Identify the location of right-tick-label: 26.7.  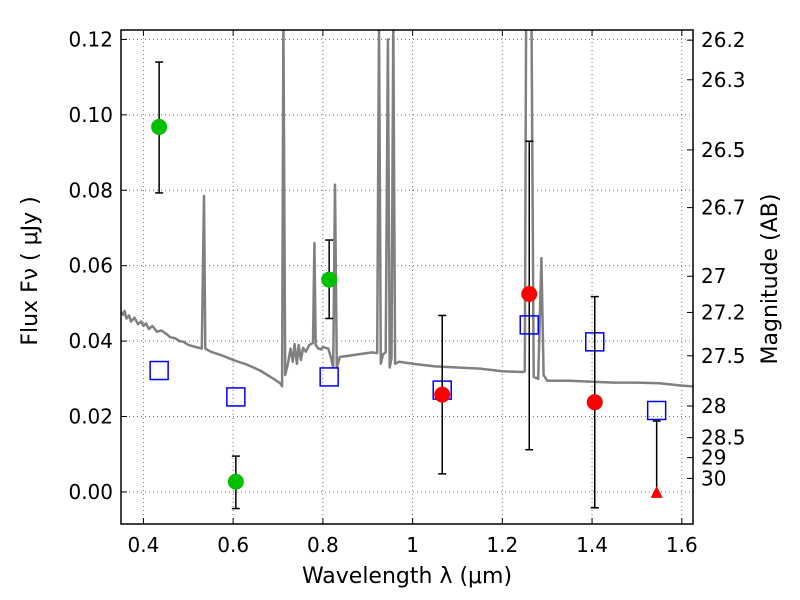
(723, 208).